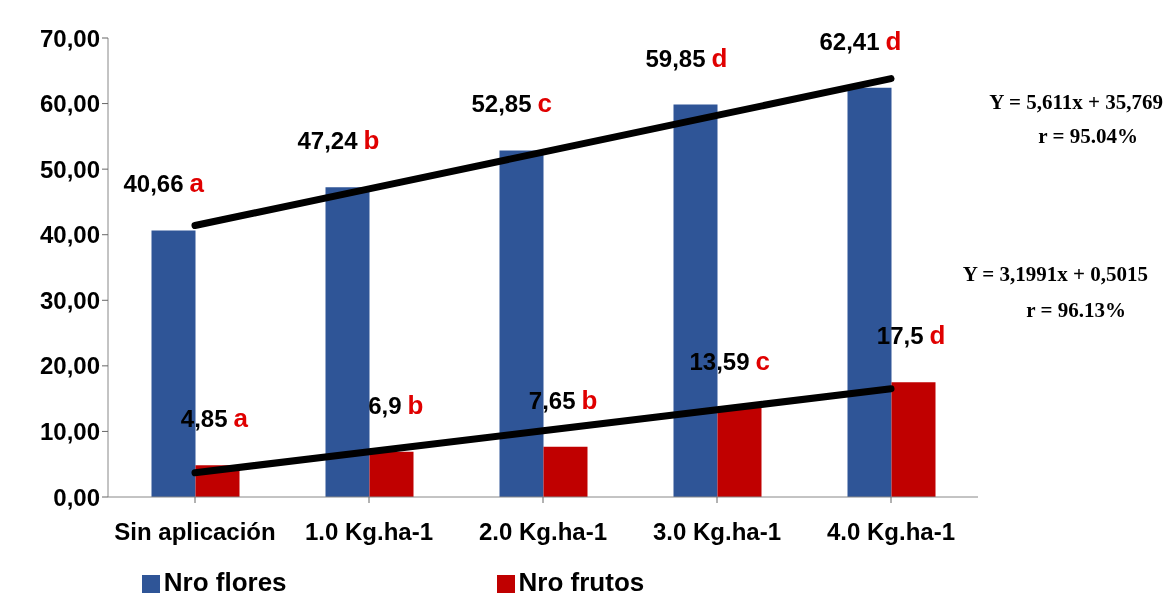  I want to click on y-tick-label: 70,00, so click(69, 38).